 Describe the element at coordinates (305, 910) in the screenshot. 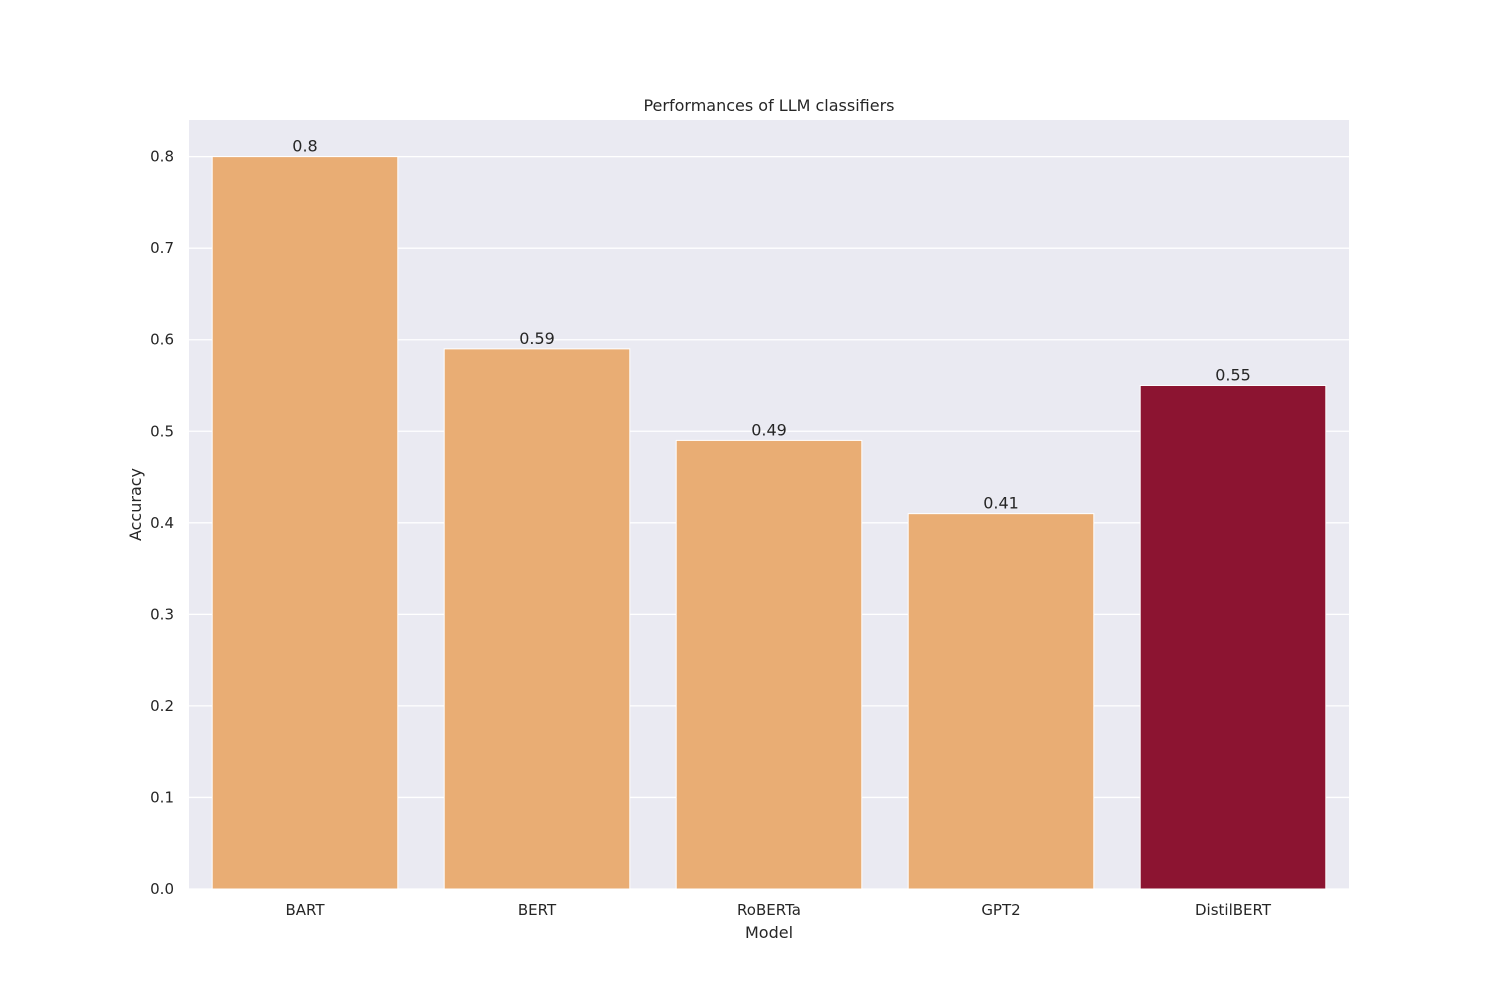

I see `x-tick-label: BART` at that location.